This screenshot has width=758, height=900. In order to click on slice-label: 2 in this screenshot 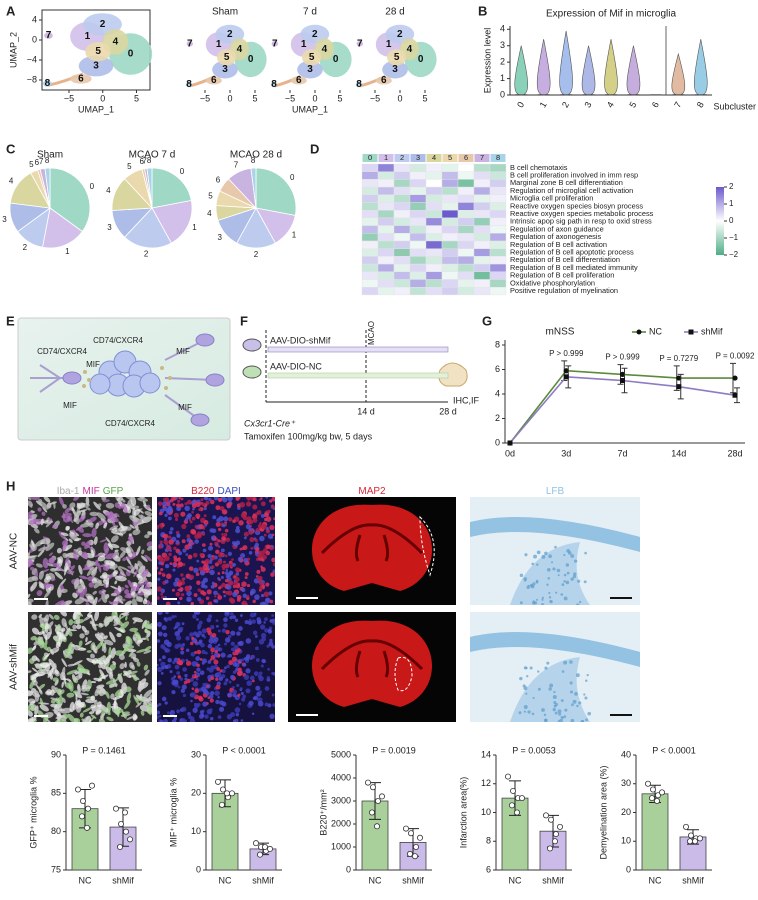, I will do `click(25, 247)`.